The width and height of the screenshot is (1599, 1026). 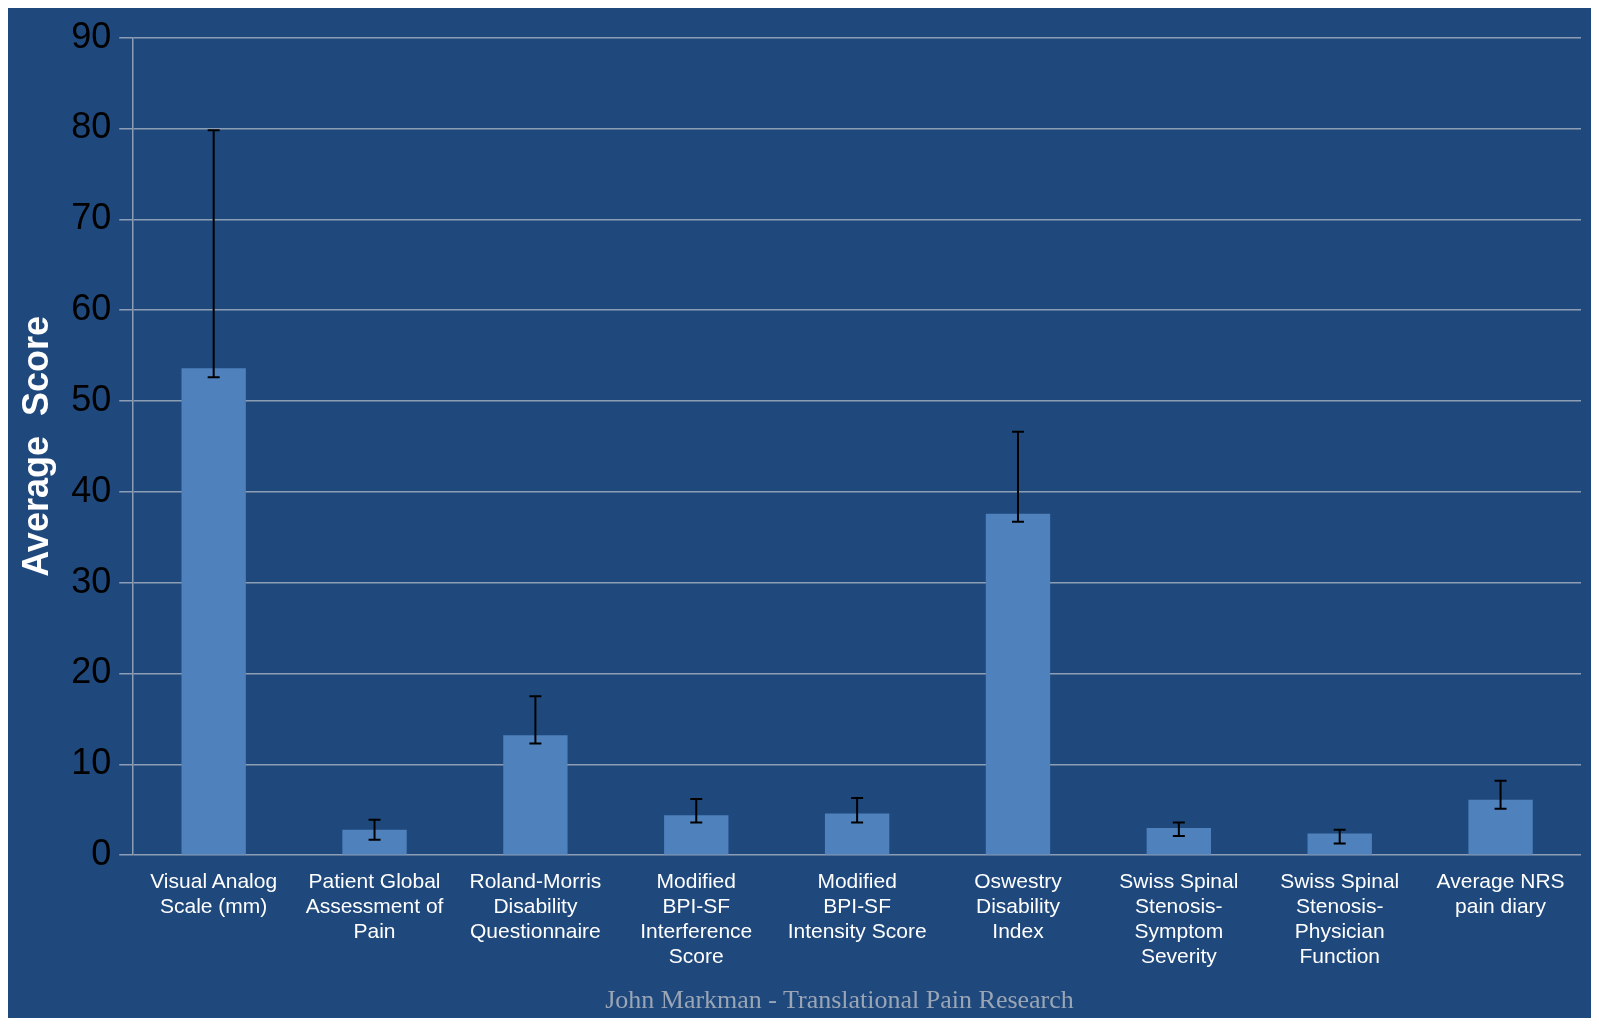 I want to click on x-tick-label: Swiss Spinal Stenosis-Symptom Severity, so click(x=1179, y=918).